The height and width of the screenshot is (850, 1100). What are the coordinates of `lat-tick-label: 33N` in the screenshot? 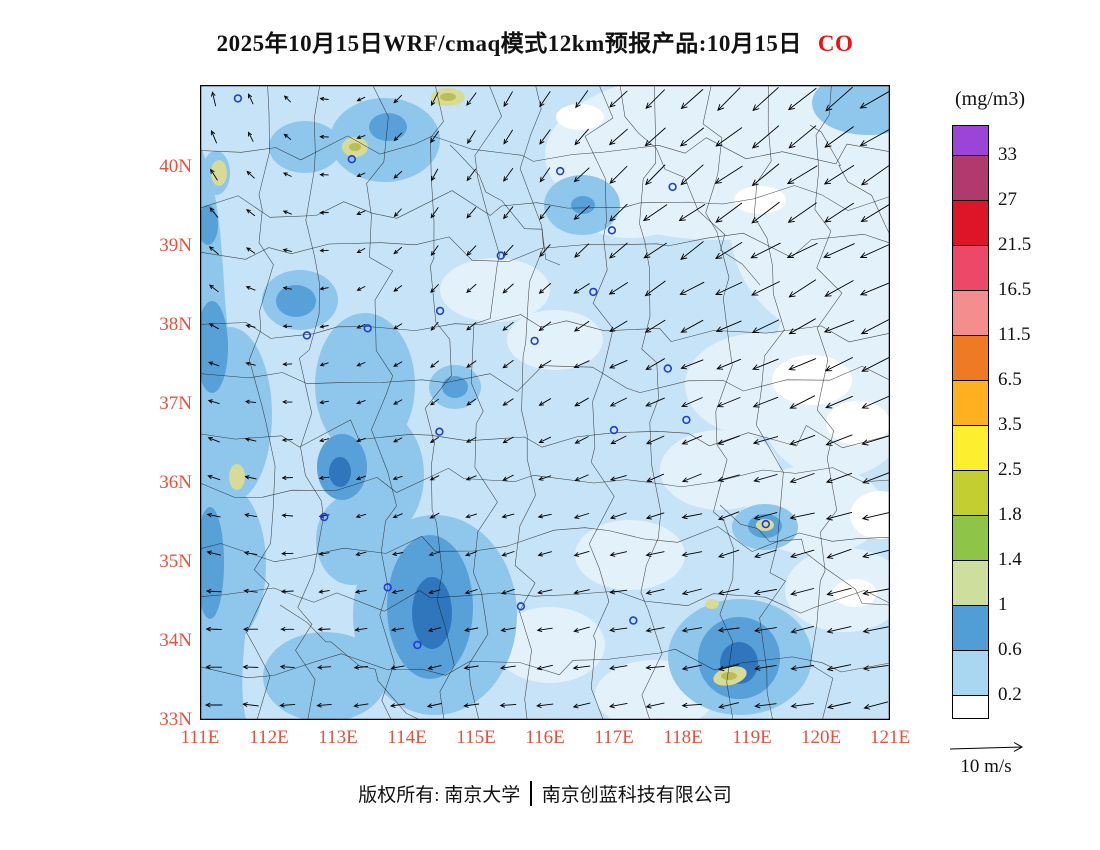 It's located at (175, 719).